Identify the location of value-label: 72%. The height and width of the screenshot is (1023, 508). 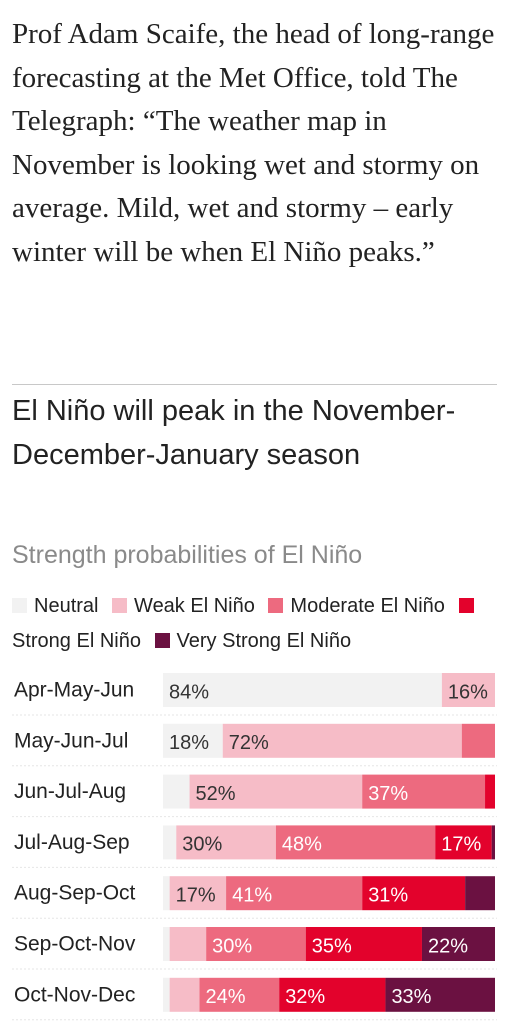
(249, 743).